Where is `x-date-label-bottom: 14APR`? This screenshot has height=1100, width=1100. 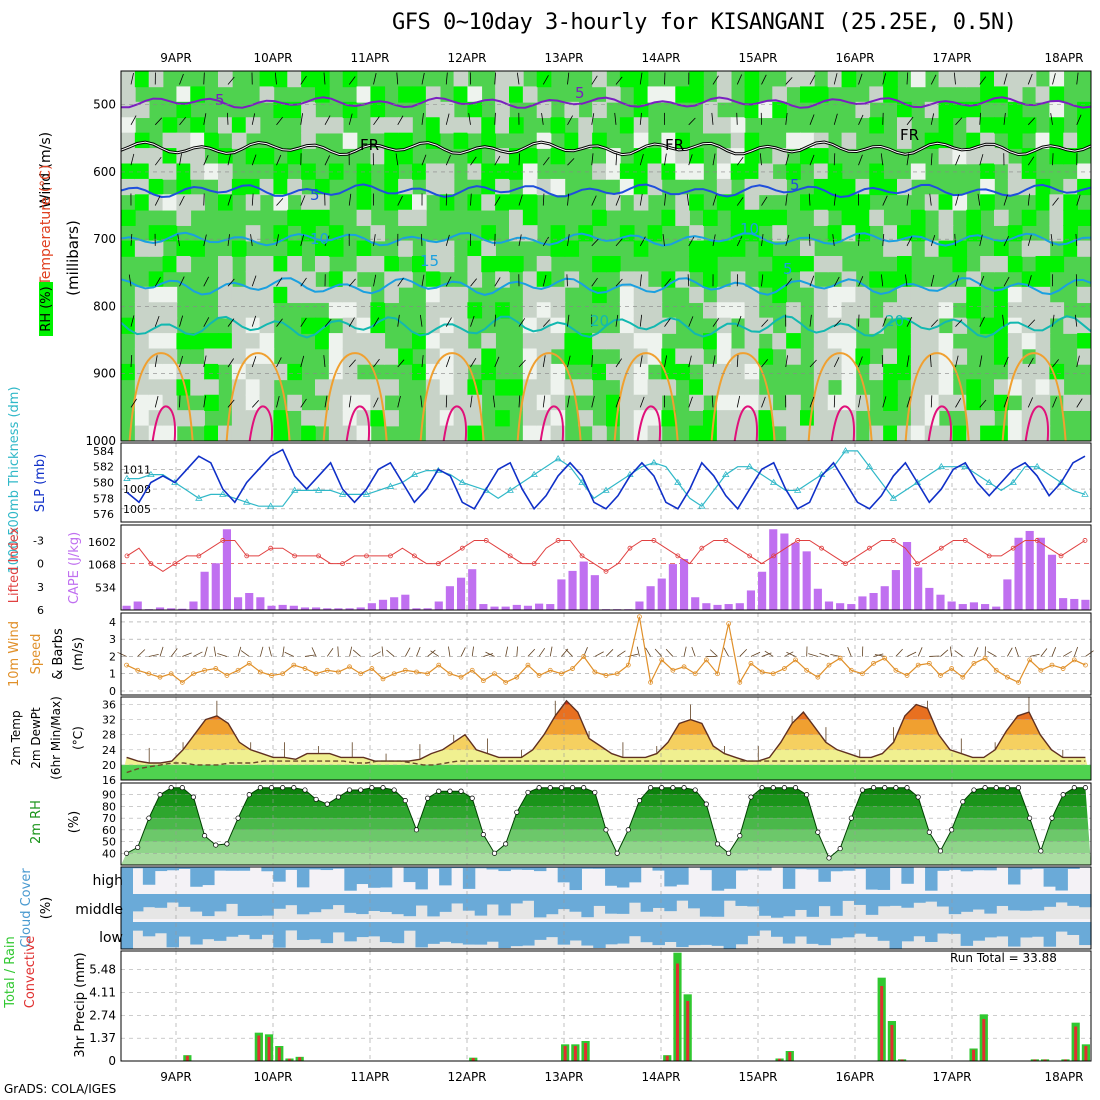
x-date-label-bottom: 14APR is located at coordinates (660, 1077).